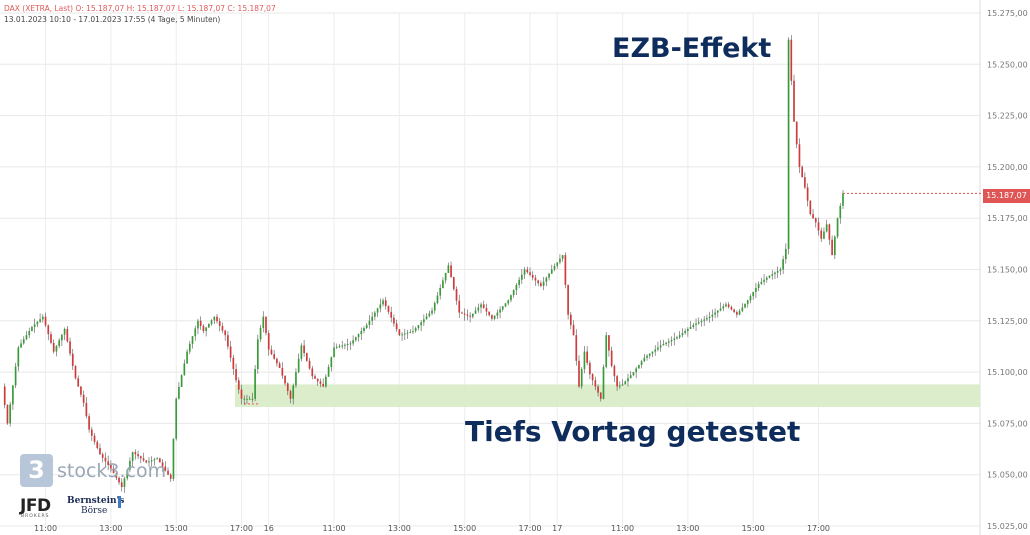 This screenshot has width=1030, height=535. I want to click on bernstein-logo-sub: Börse, so click(94, 511).